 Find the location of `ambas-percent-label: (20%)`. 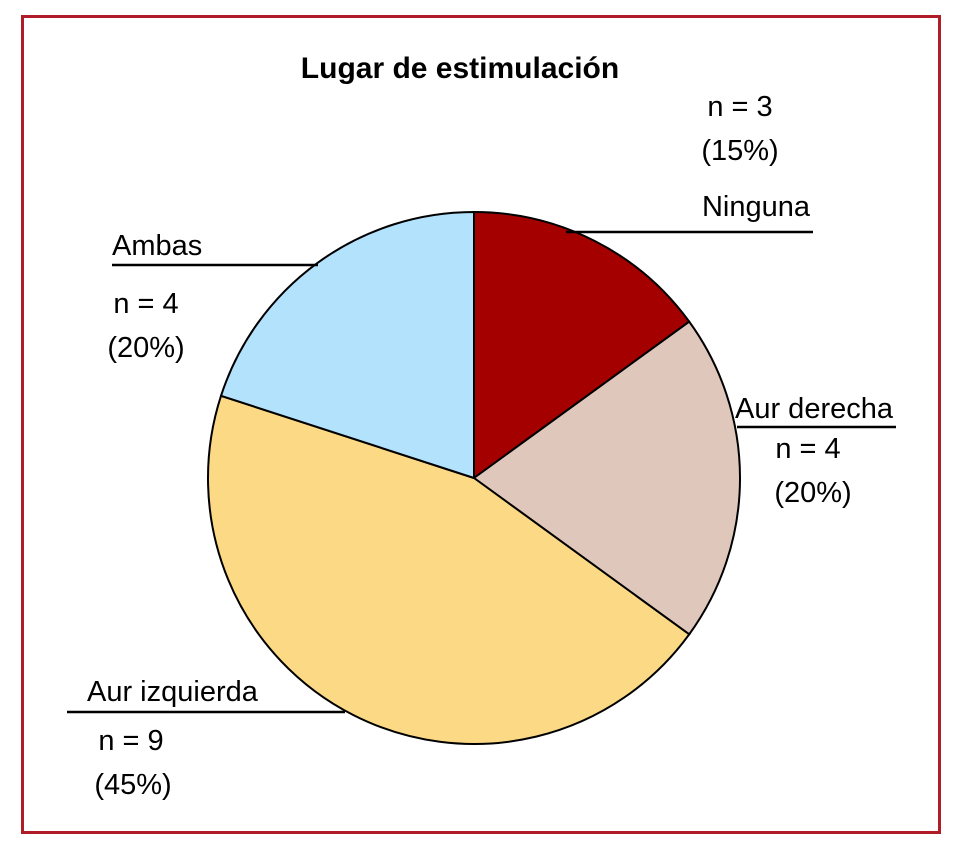

ambas-percent-label: (20%) is located at coordinates (145, 348).